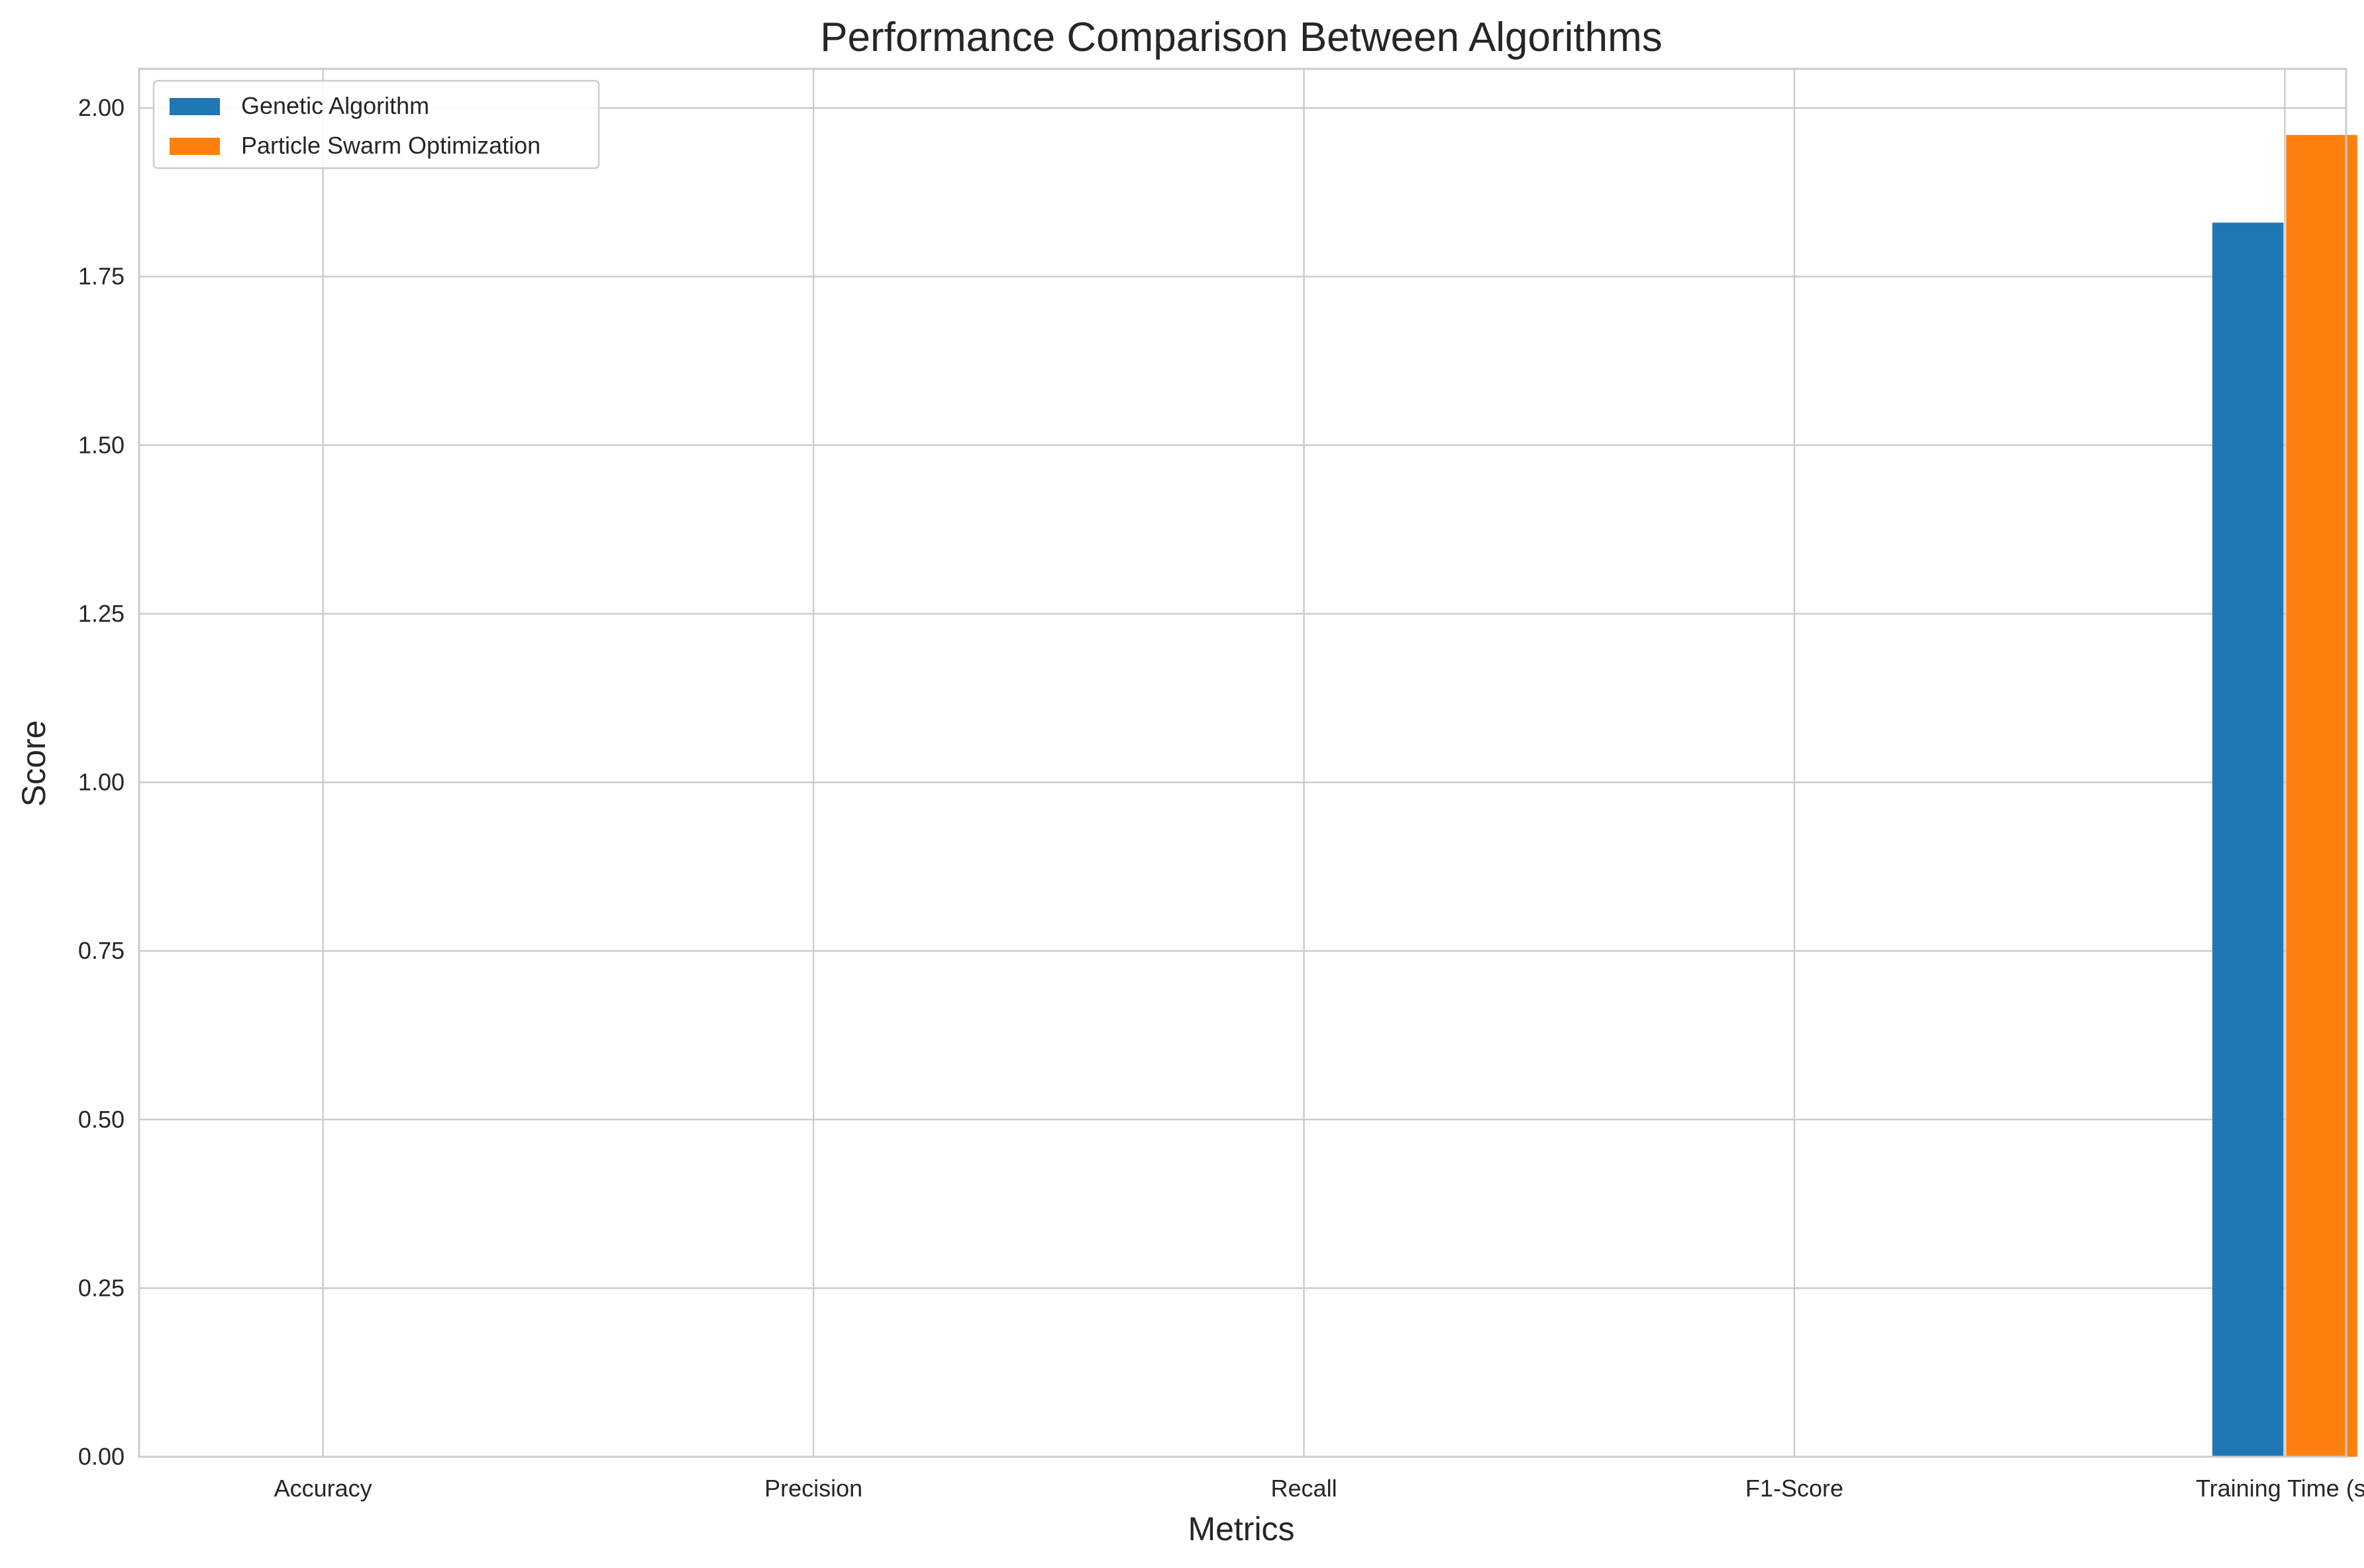 This screenshot has width=2364, height=1568. What do you see at coordinates (101, 1119) in the screenshot?
I see `y-tick-label: 0.50` at bounding box center [101, 1119].